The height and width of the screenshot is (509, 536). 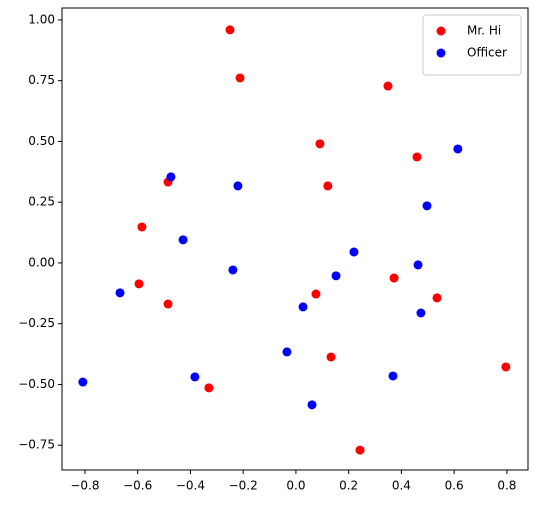 What do you see at coordinates (41, 262) in the screenshot?
I see `y-tick-label: 0.00` at bounding box center [41, 262].